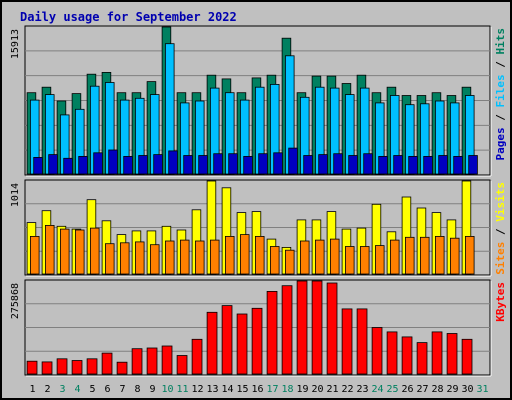  I want to click on x-tick-label-27: 27, so click(422, 389).